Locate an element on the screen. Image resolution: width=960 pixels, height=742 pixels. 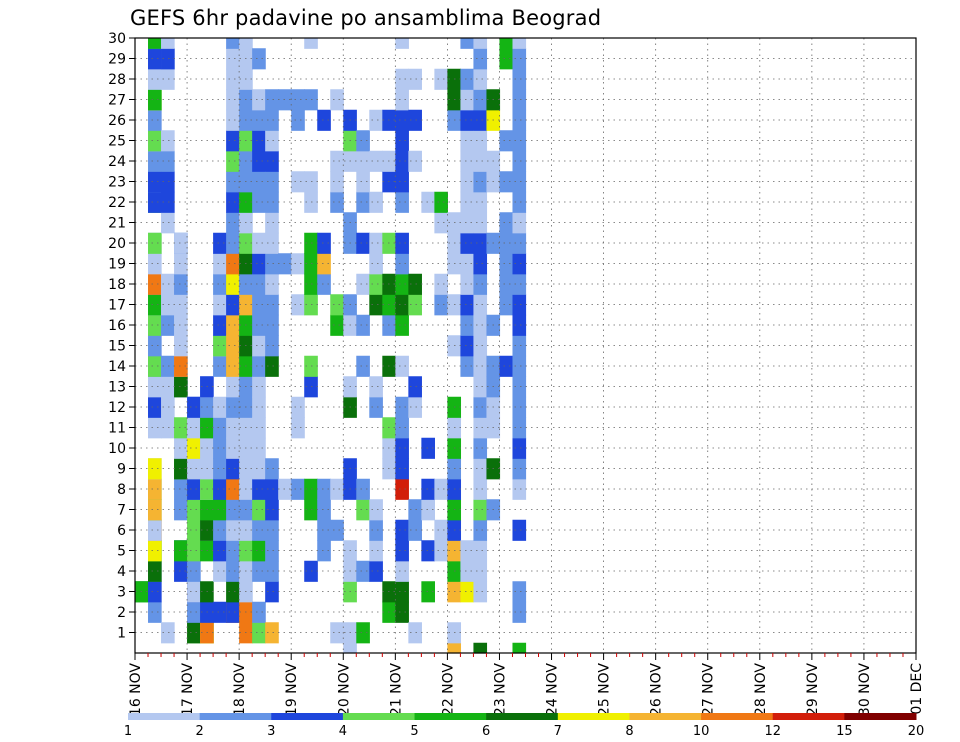
y-tick-label: 18 is located at coordinates (117, 285).